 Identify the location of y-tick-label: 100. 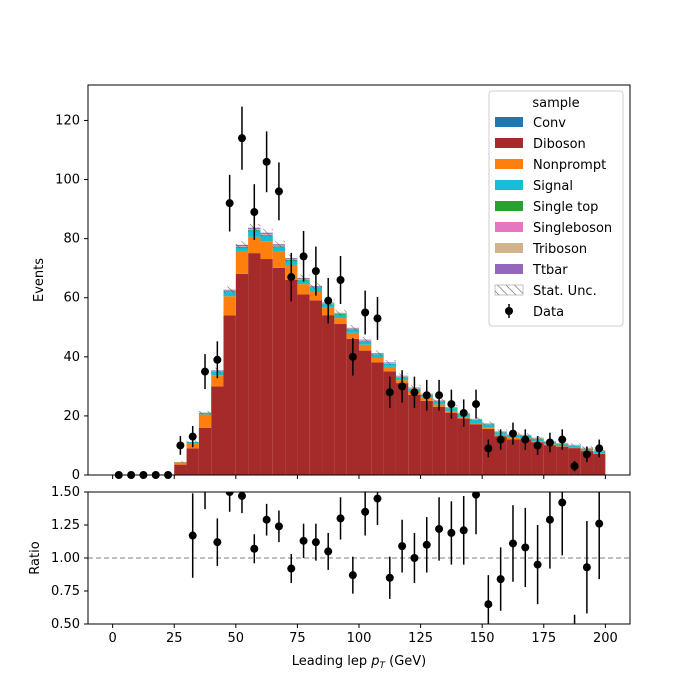
(67, 180).